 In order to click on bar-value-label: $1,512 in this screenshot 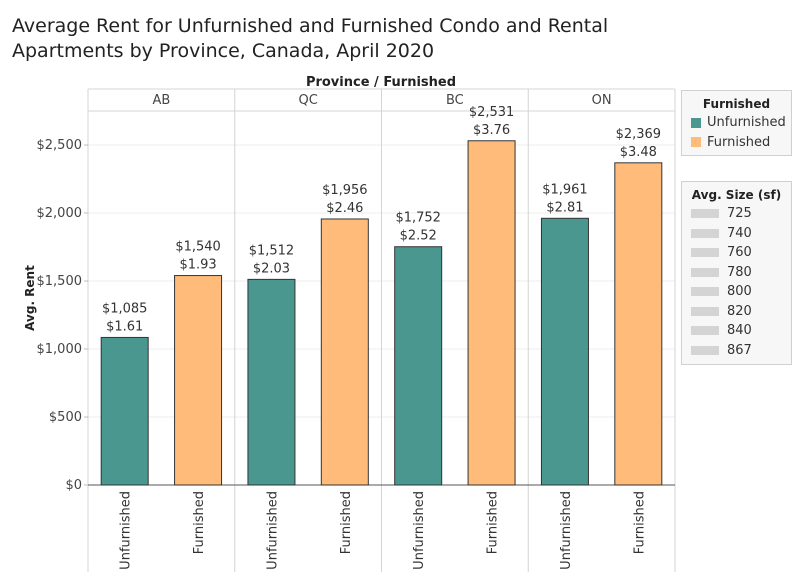, I will do `click(272, 250)`.